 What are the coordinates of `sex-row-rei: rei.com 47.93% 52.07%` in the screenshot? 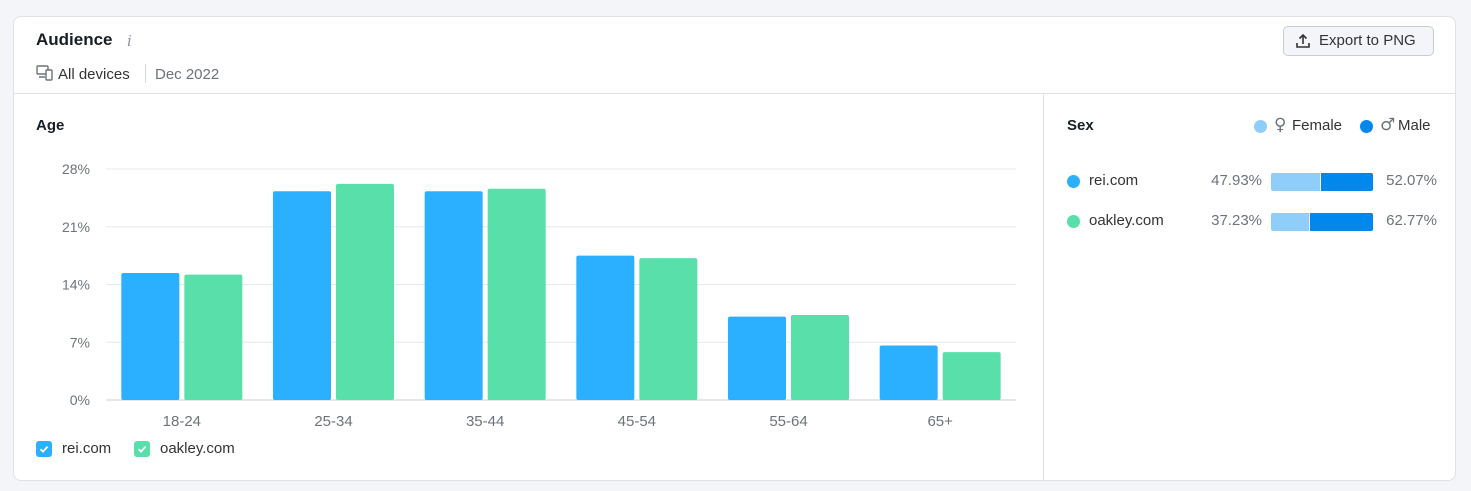 It's located at (1252, 182).